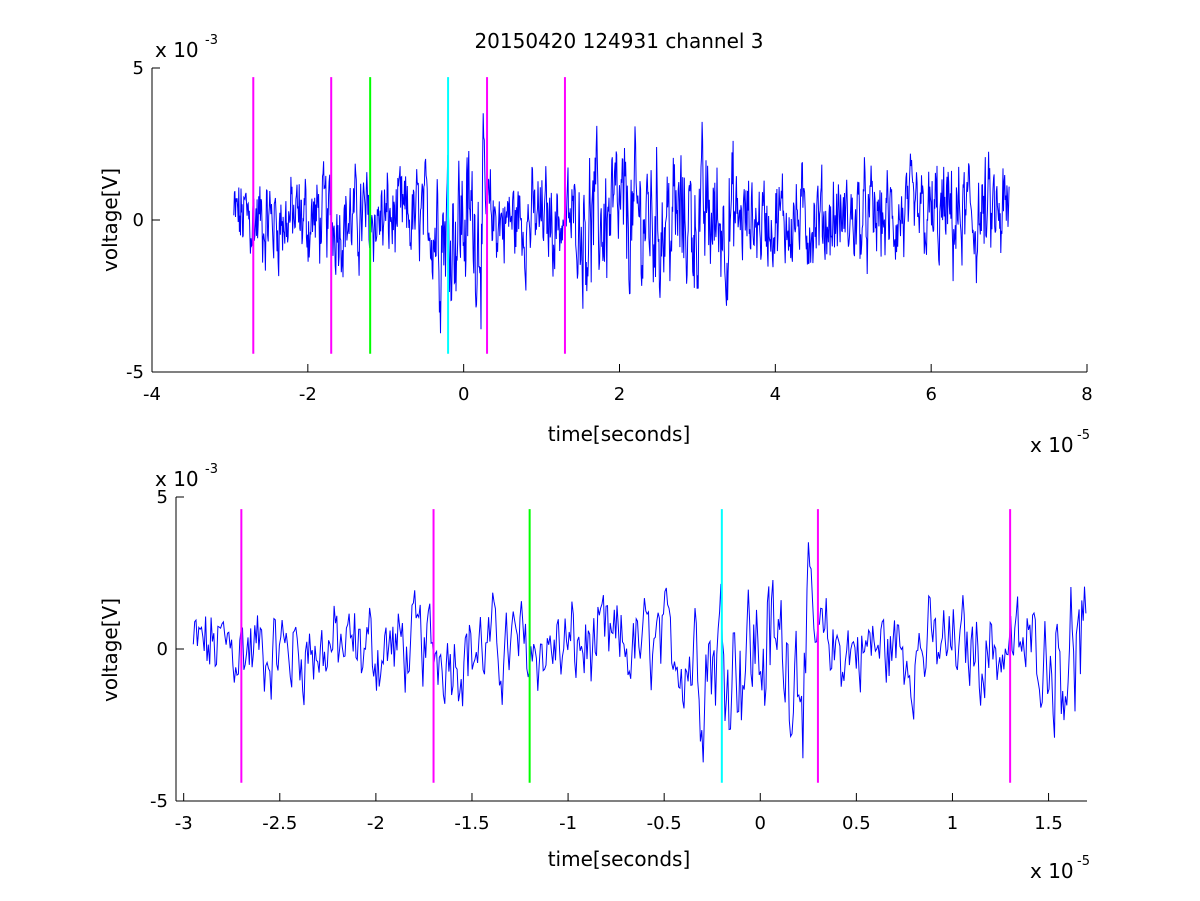 This screenshot has height=901, width=1200. Describe the element at coordinates (775, 394) in the screenshot. I see `x-tick-label: 4` at that location.